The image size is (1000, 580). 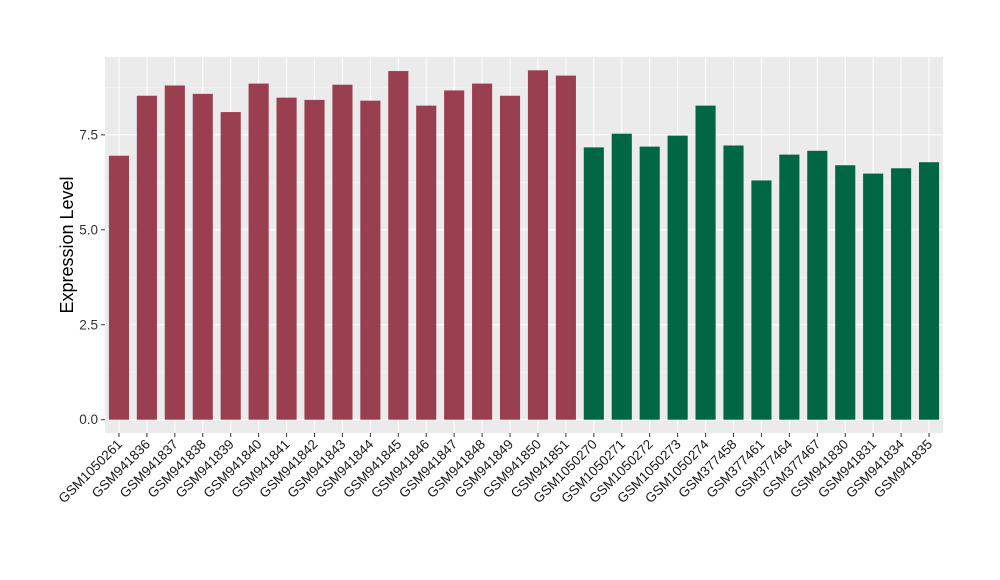 What do you see at coordinates (621, 276) in the screenshot?
I see `bar-GSM1050271` at bounding box center [621, 276].